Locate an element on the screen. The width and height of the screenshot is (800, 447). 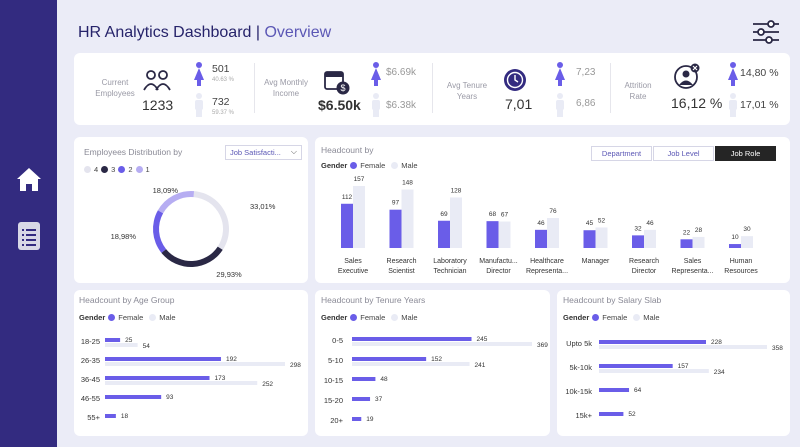
bar-label-female: 48 is located at coordinates (384, 379).